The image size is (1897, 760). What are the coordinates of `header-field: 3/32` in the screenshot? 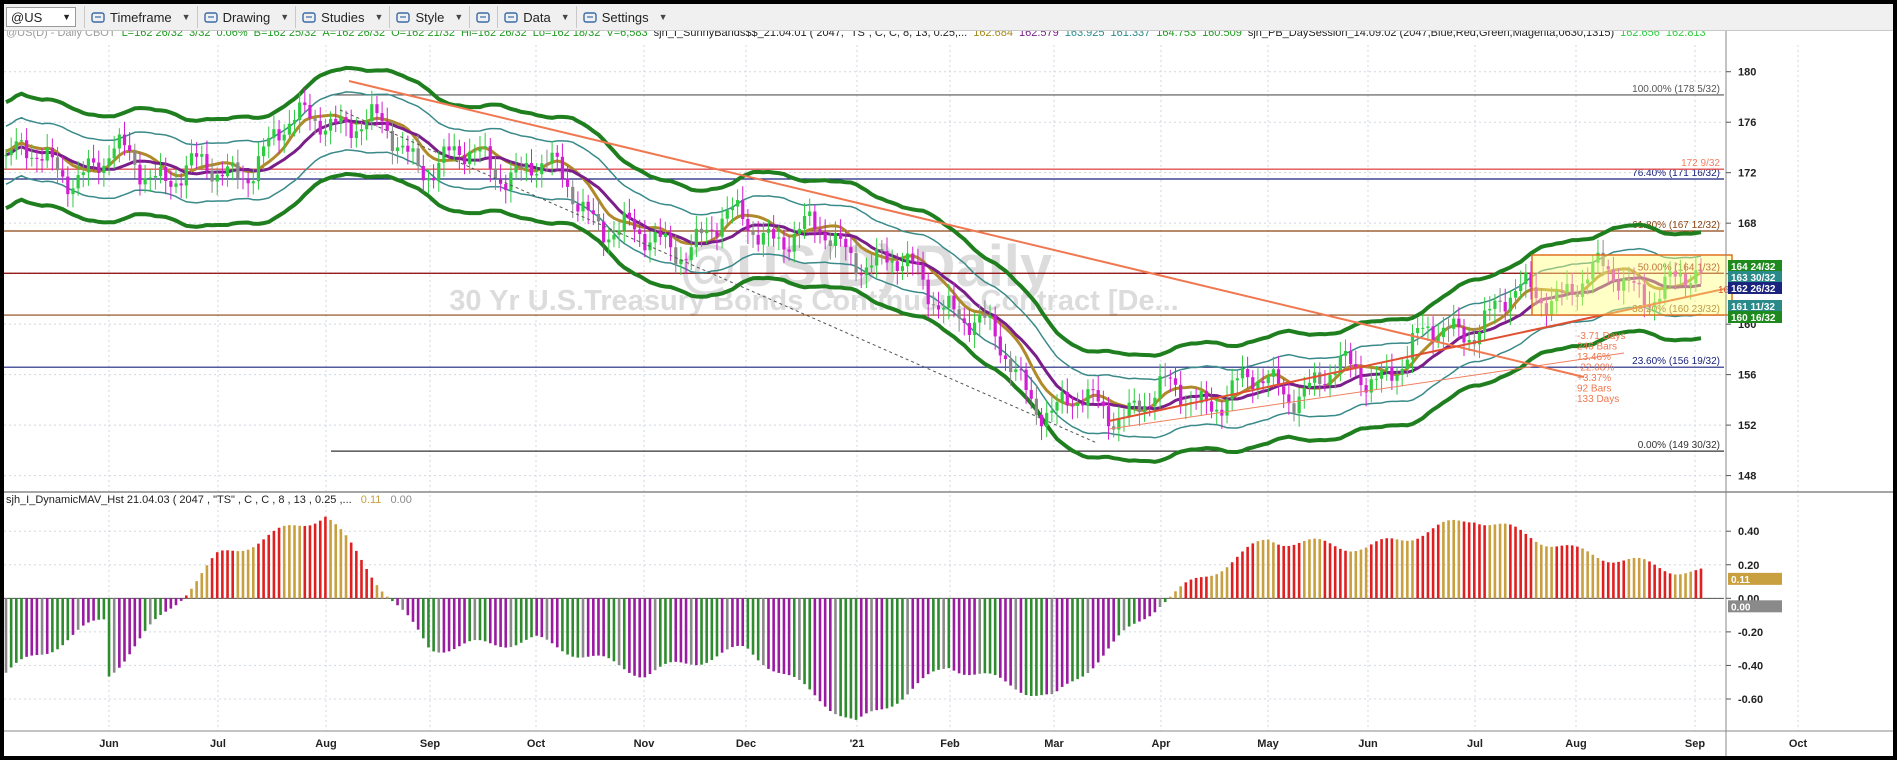 It's located at (200, 35).